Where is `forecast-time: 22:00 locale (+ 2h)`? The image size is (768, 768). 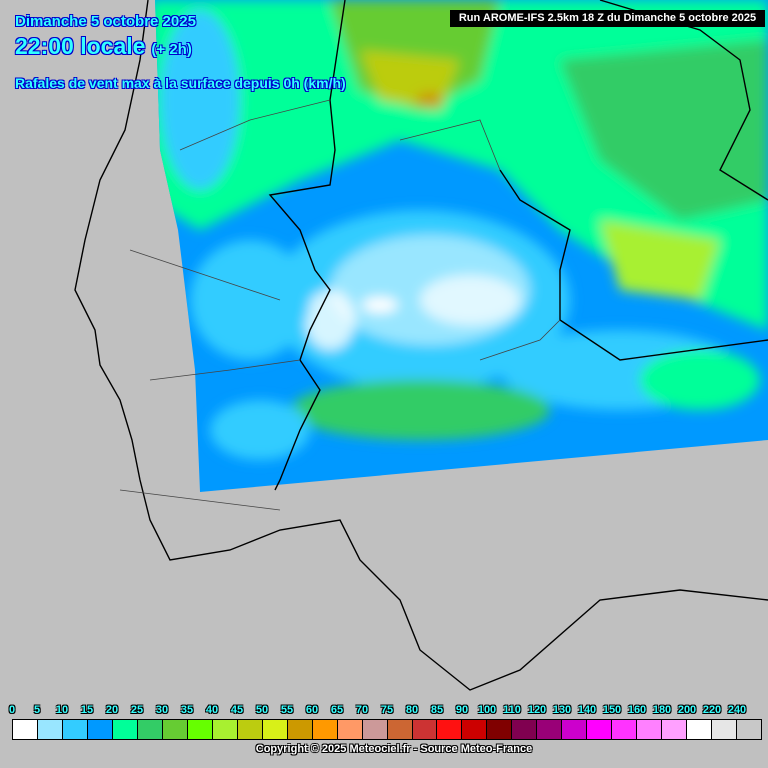 forecast-time: 22:00 locale (+ 2h) is located at coordinates (103, 46).